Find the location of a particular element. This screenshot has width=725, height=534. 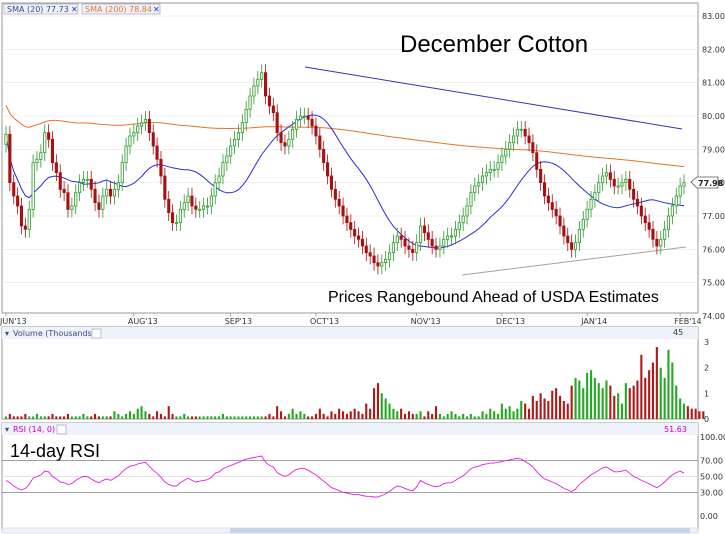

legend-sma200-box is located at coordinates (121, 9).